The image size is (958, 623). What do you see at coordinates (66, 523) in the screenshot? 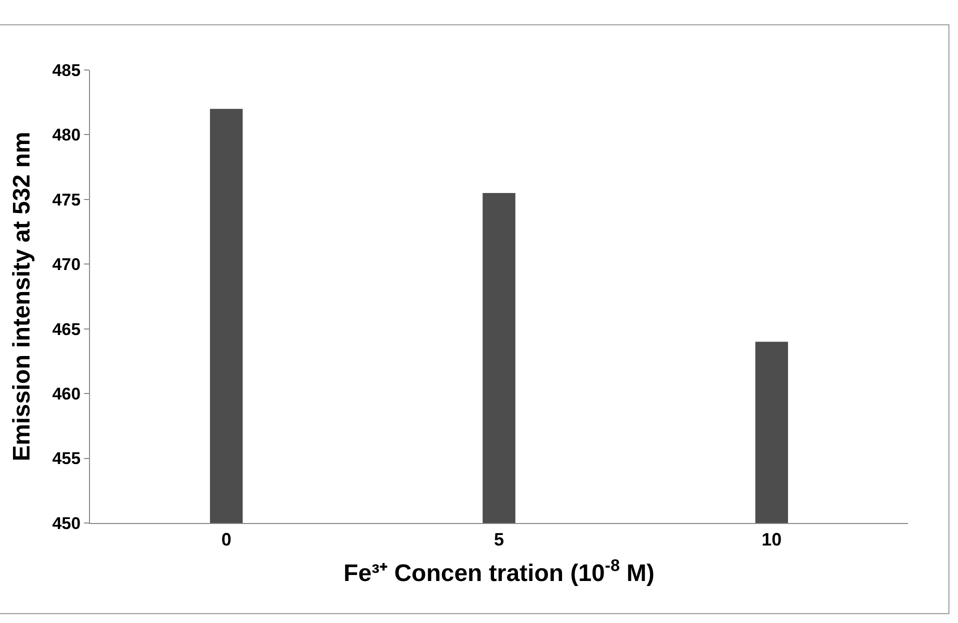
I see `y-tick-label: 450` at bounding box center [66, 523].